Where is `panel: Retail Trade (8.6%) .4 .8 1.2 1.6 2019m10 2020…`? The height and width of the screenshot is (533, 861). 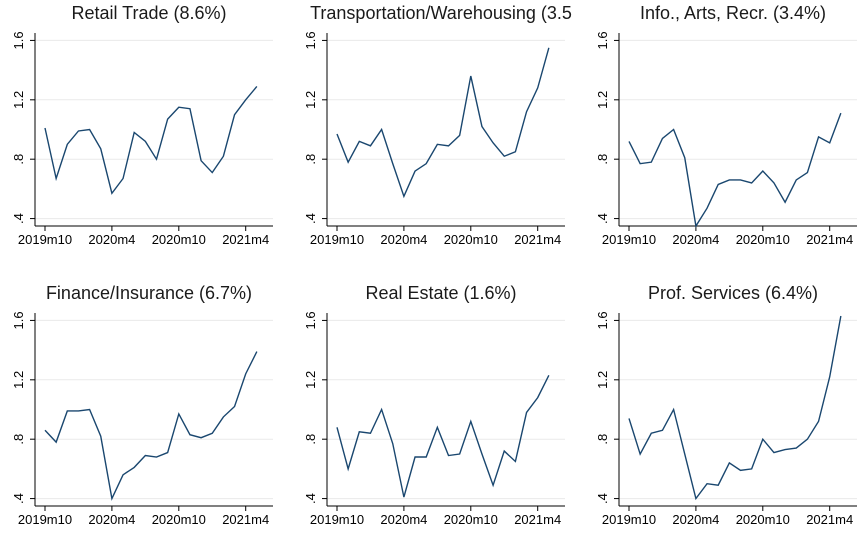 panel: Retail Trade (8.6%) .4 .8 1.2 1.6 2019m10 2020… is located at coordinates (142, 125).